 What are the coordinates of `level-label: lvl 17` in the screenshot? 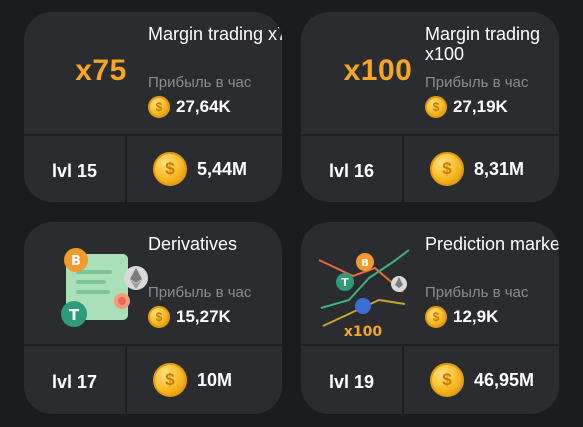 It's located at (74, 381).